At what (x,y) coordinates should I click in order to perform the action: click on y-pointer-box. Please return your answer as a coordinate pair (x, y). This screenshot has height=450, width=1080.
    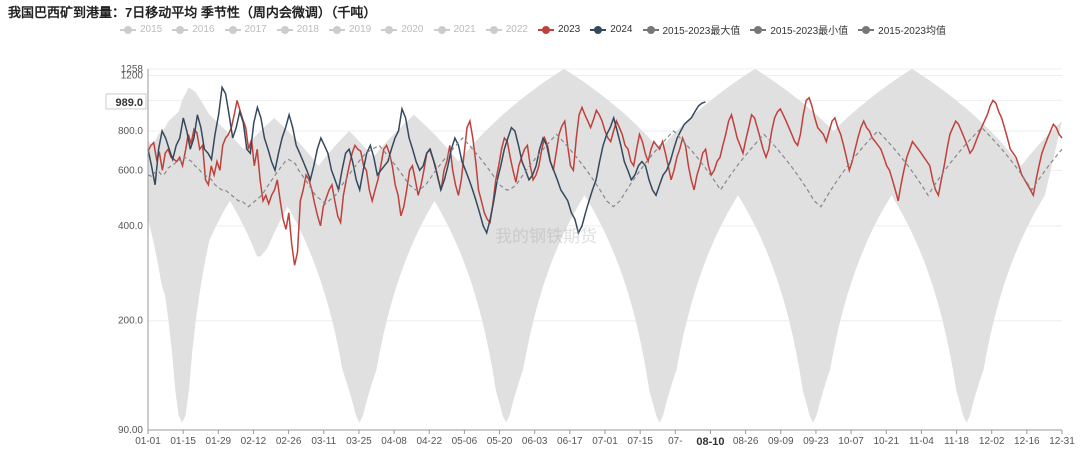
    Looking at the image, I should click on (126, 101).